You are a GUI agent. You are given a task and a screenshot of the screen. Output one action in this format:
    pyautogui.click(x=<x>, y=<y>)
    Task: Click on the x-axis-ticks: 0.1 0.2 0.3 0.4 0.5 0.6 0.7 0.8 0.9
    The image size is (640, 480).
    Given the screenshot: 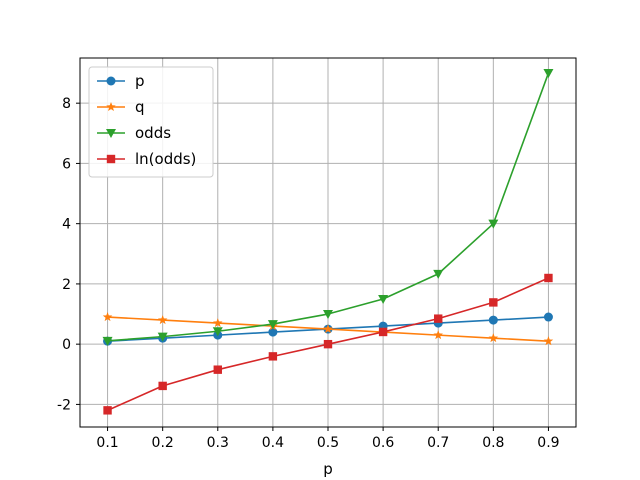 What is the action you would take?
    pyautogui.click(x=328, y=439)
    